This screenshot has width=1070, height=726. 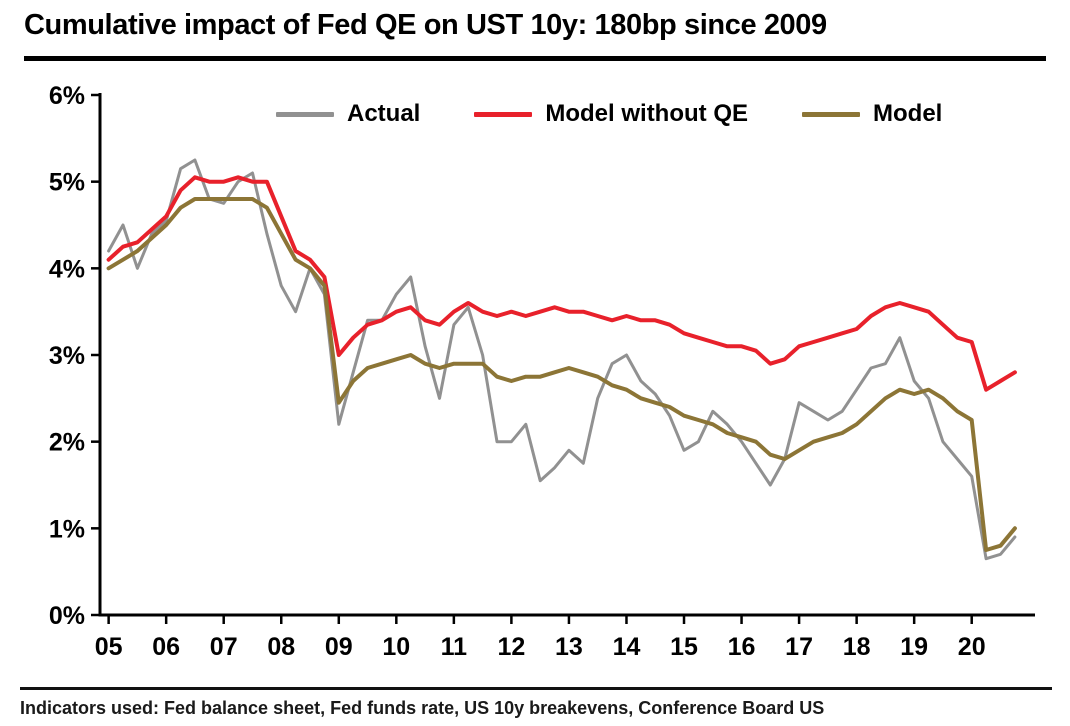 I want to click on chart-legend: Actual Model without QE Model, so click(x=609, y=114).